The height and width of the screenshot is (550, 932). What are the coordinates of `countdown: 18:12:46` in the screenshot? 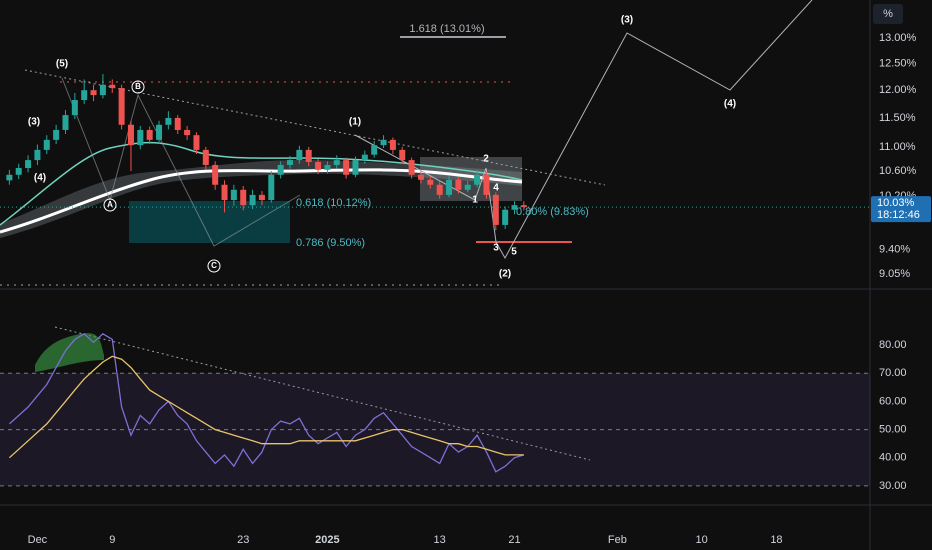 It's located at (898, 215).